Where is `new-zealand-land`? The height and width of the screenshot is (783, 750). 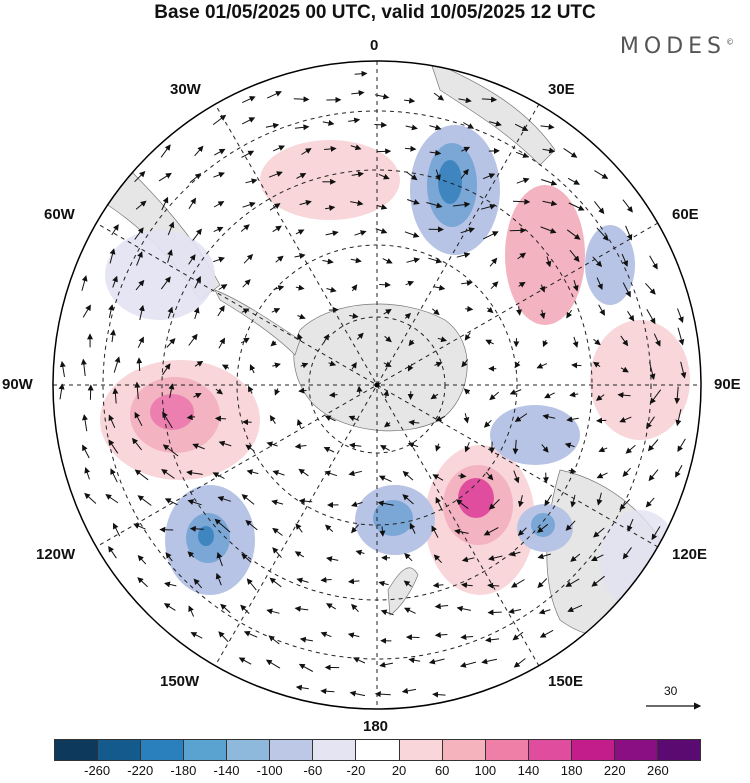 new-zealand-land is located at coordinates (403, 591).